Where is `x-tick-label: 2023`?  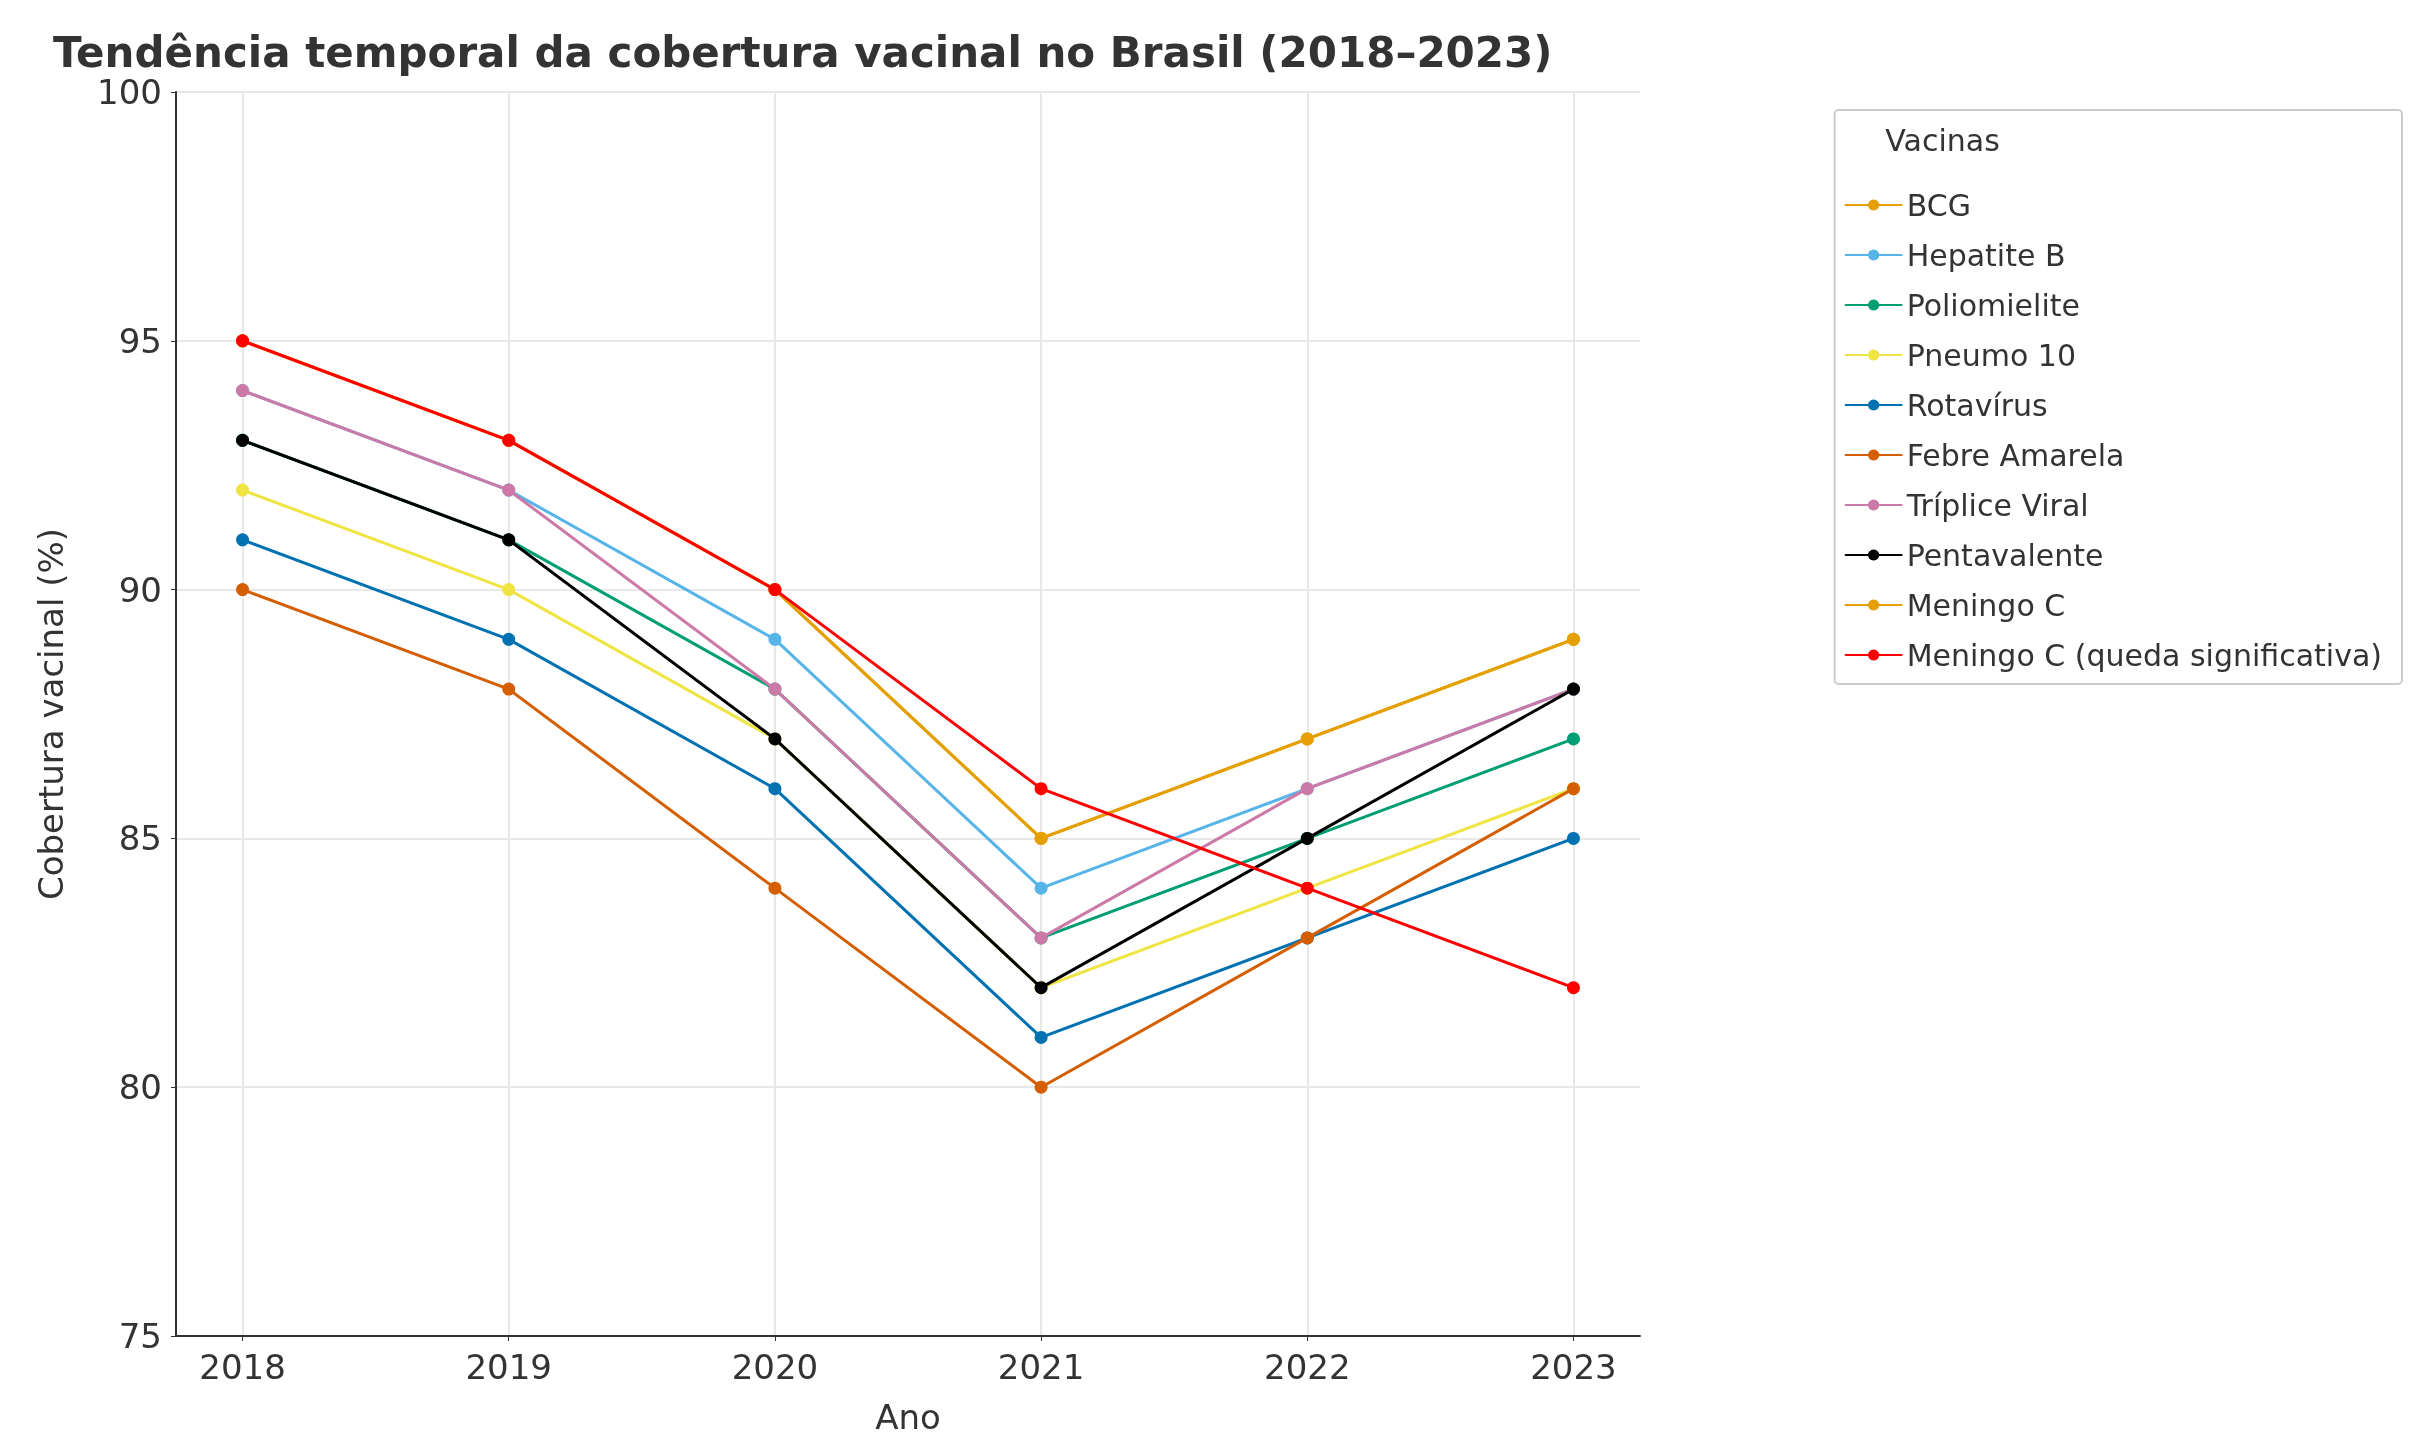
x-tick-label: 2023 is located at coordinates (1573, 1367).